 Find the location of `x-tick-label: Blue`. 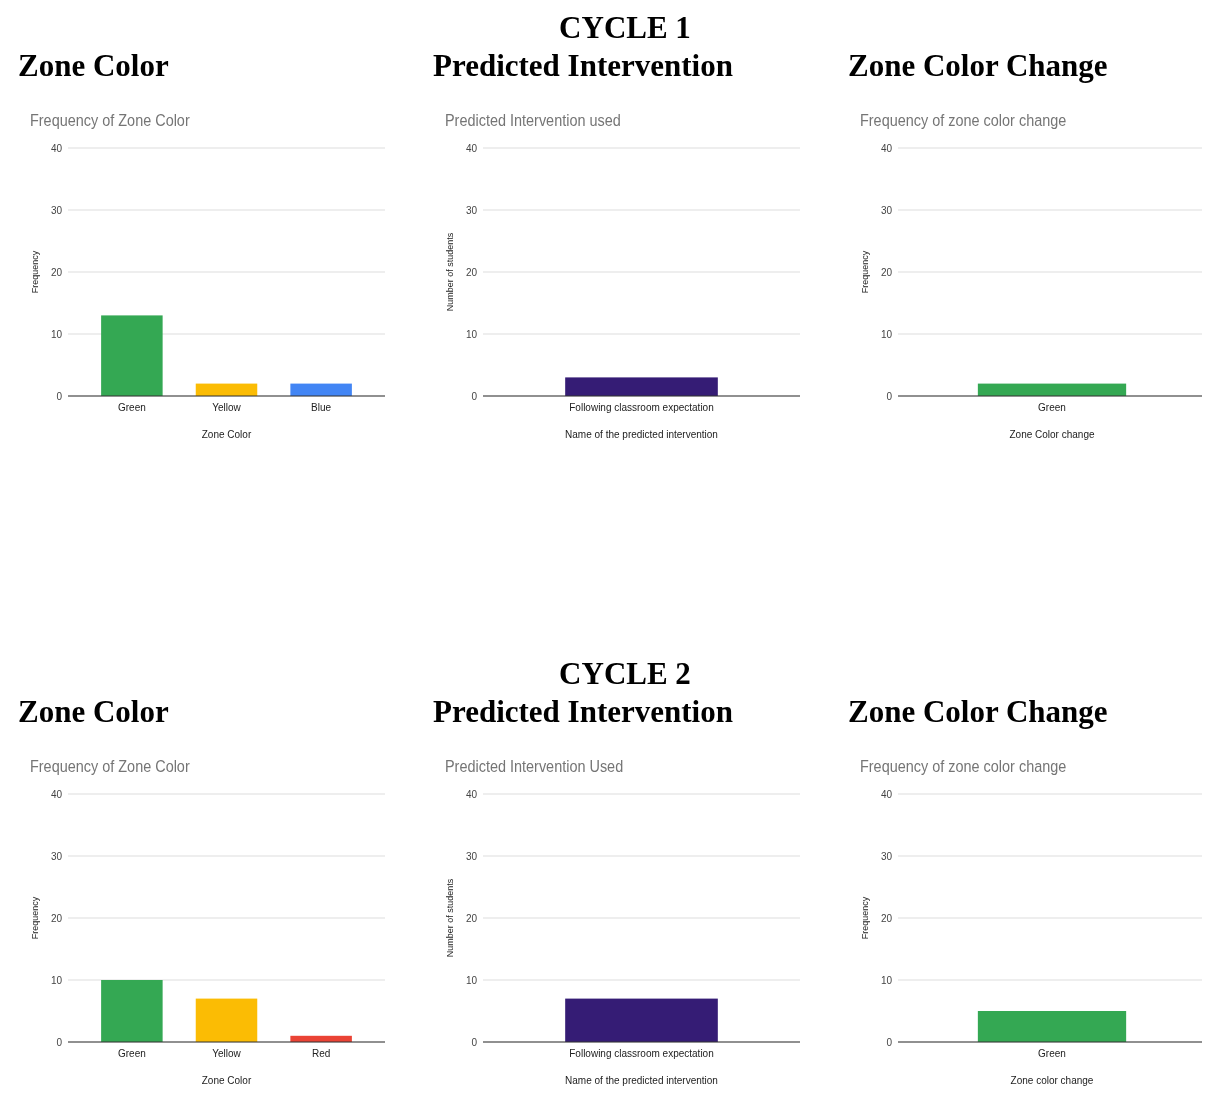

x-tick-label: Blue is located at coordinates (321, 407).